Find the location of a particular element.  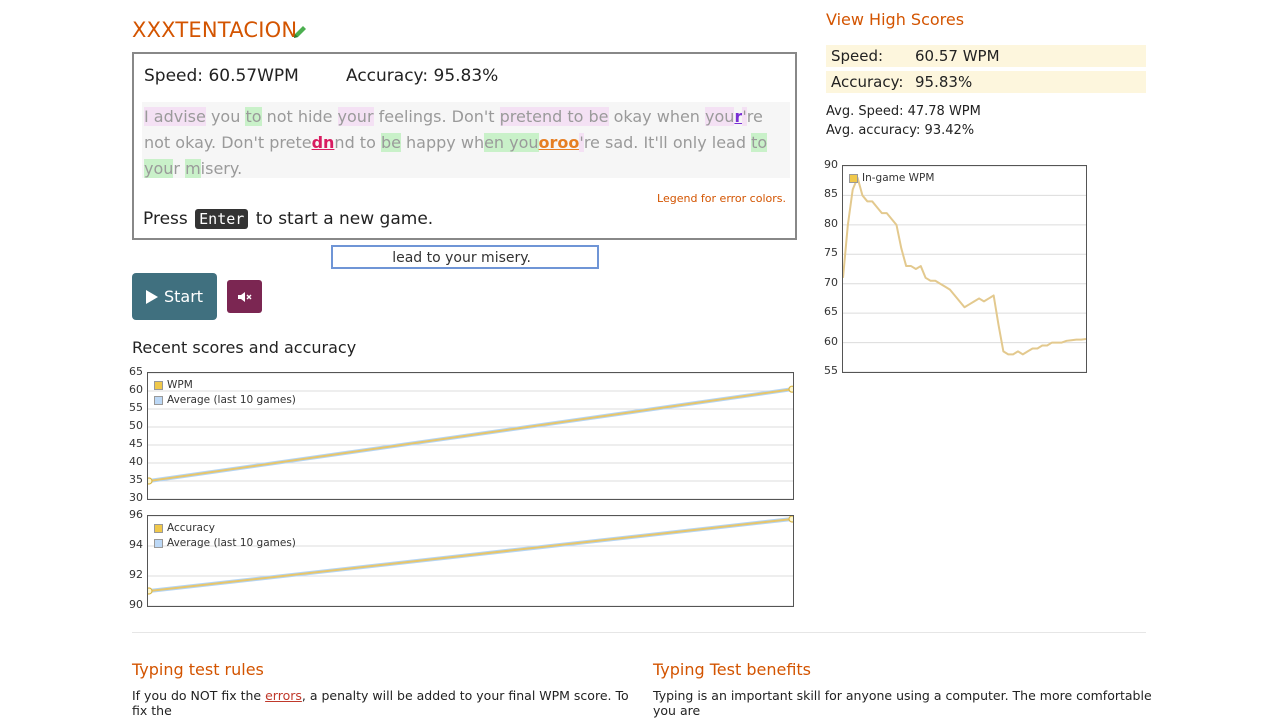

best-speed-value: 60.57 WPM is located at coordinates (957, 56).